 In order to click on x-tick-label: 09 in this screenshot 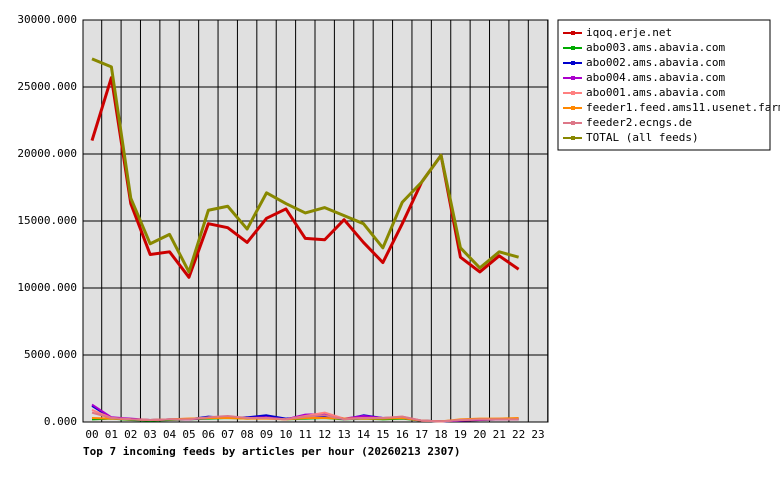, I will do `click(266, 434)`.